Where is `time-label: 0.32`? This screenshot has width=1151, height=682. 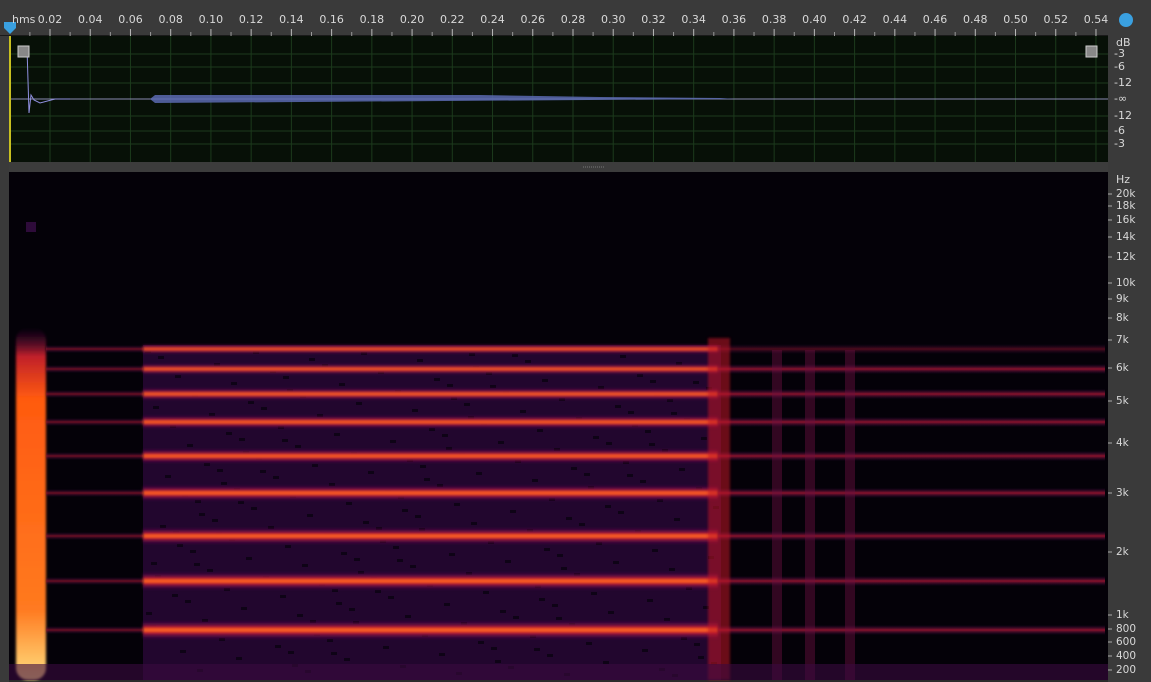 time-label: 0.32 is located at coordinates (653, 19).